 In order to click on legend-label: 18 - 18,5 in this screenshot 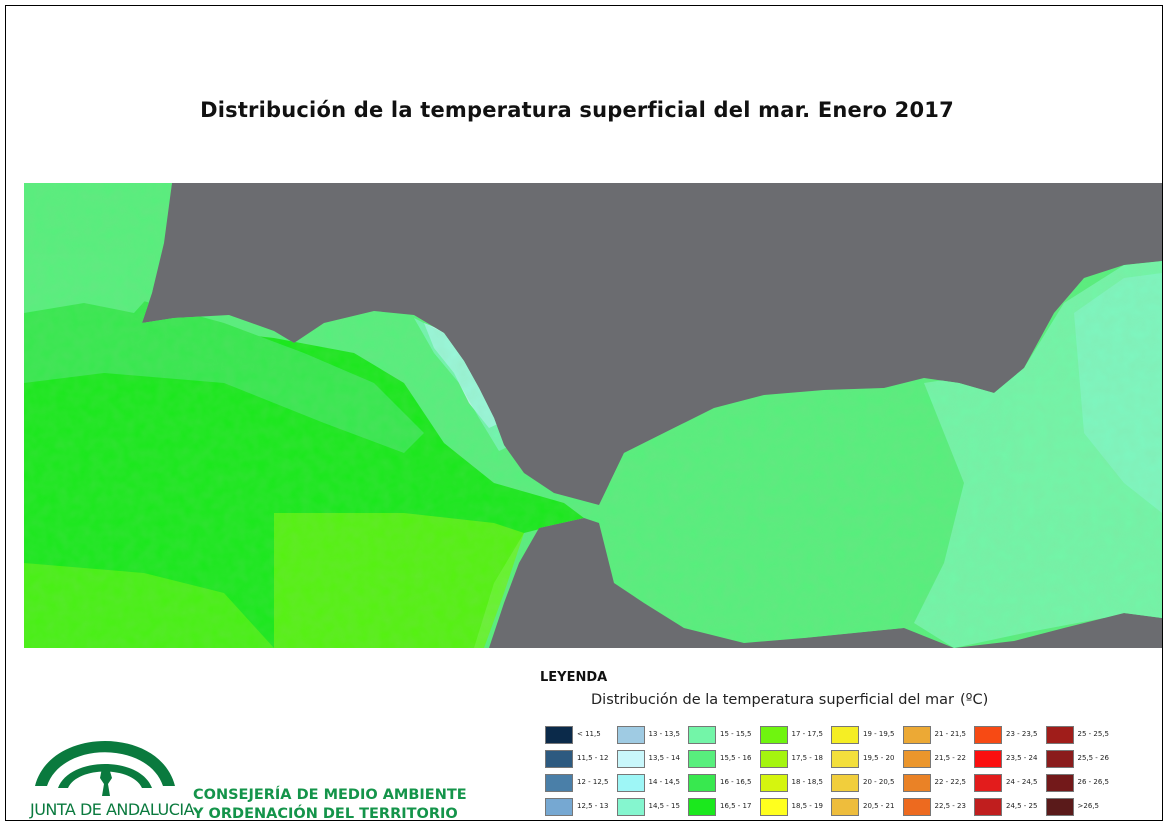, I will do `click(807, 782)`.